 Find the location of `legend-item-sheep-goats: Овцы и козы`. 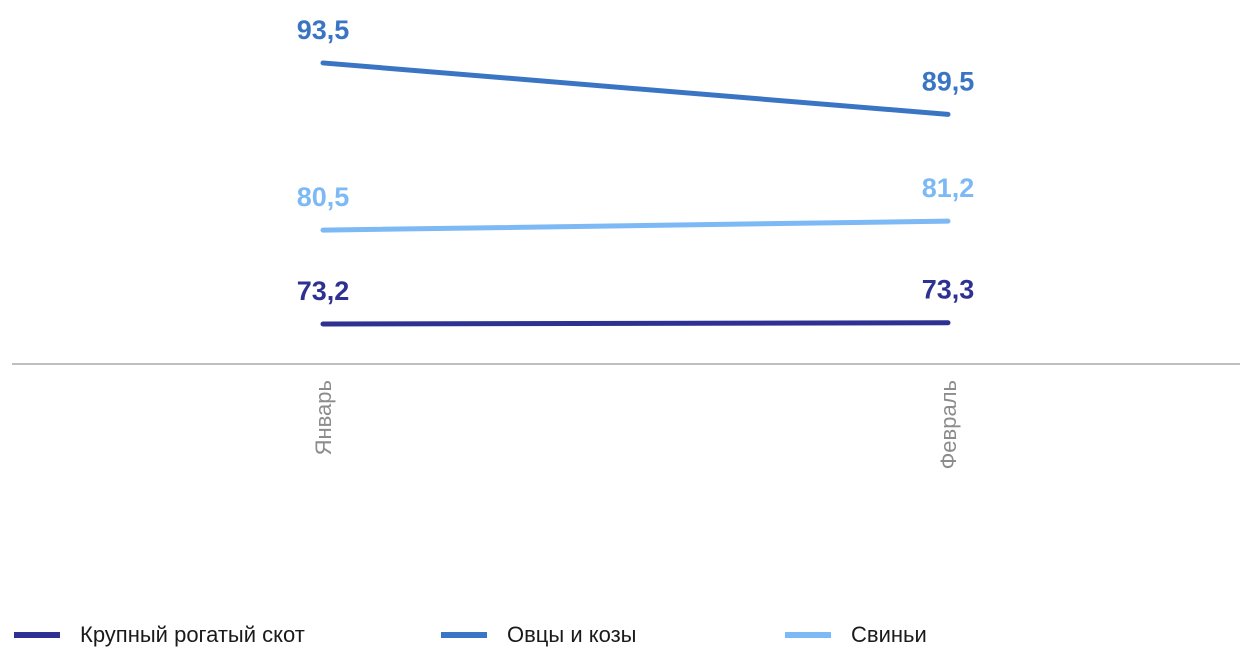

legend-item-sheep-goats: Овцы и козы is located at coordinates (539, 634).